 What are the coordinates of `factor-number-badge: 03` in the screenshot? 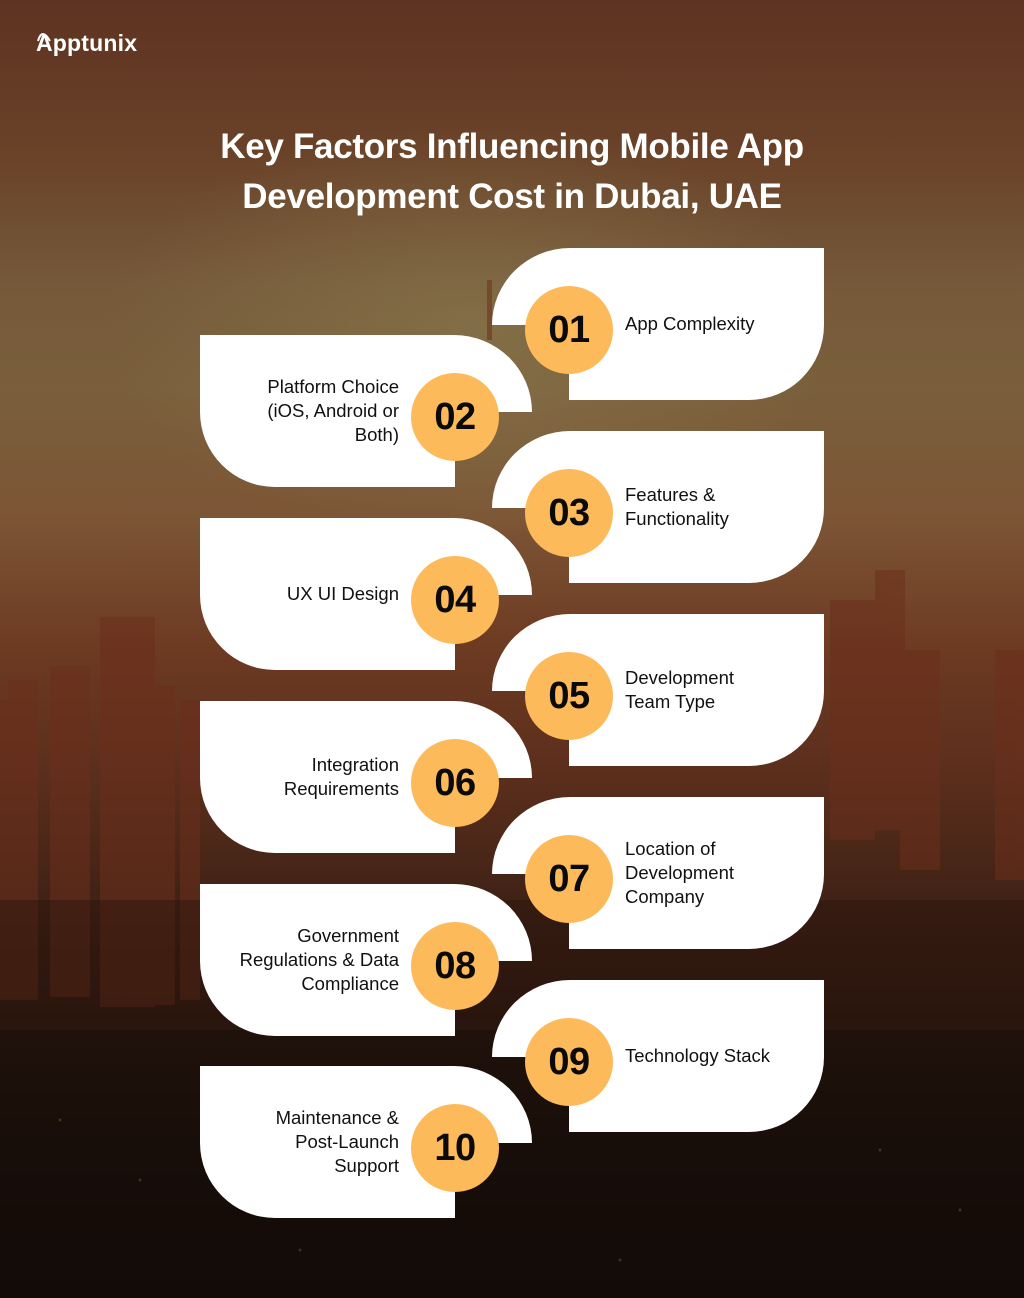 It's located at (569, 513).